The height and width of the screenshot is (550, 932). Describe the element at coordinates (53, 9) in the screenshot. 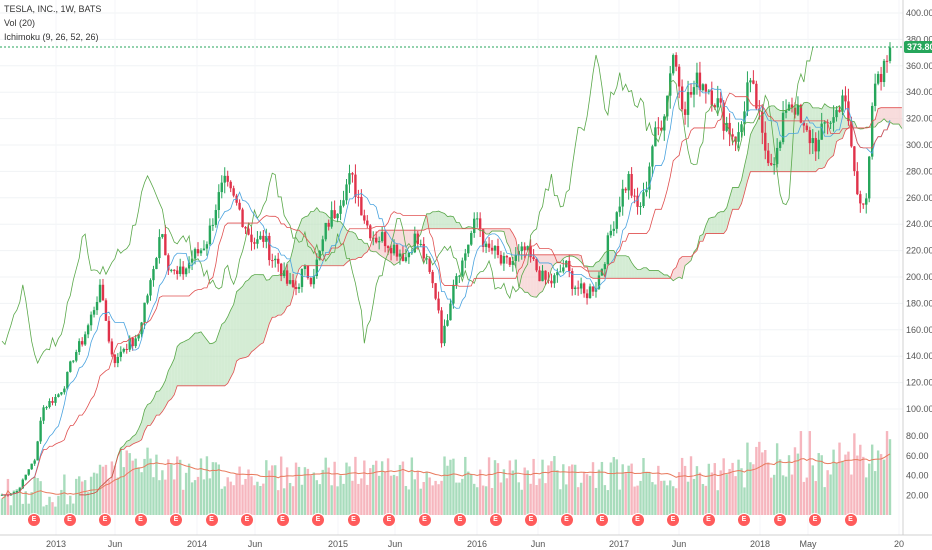

I see `symbol-legend: TESLA, INC., 1W, BATS` at that location.